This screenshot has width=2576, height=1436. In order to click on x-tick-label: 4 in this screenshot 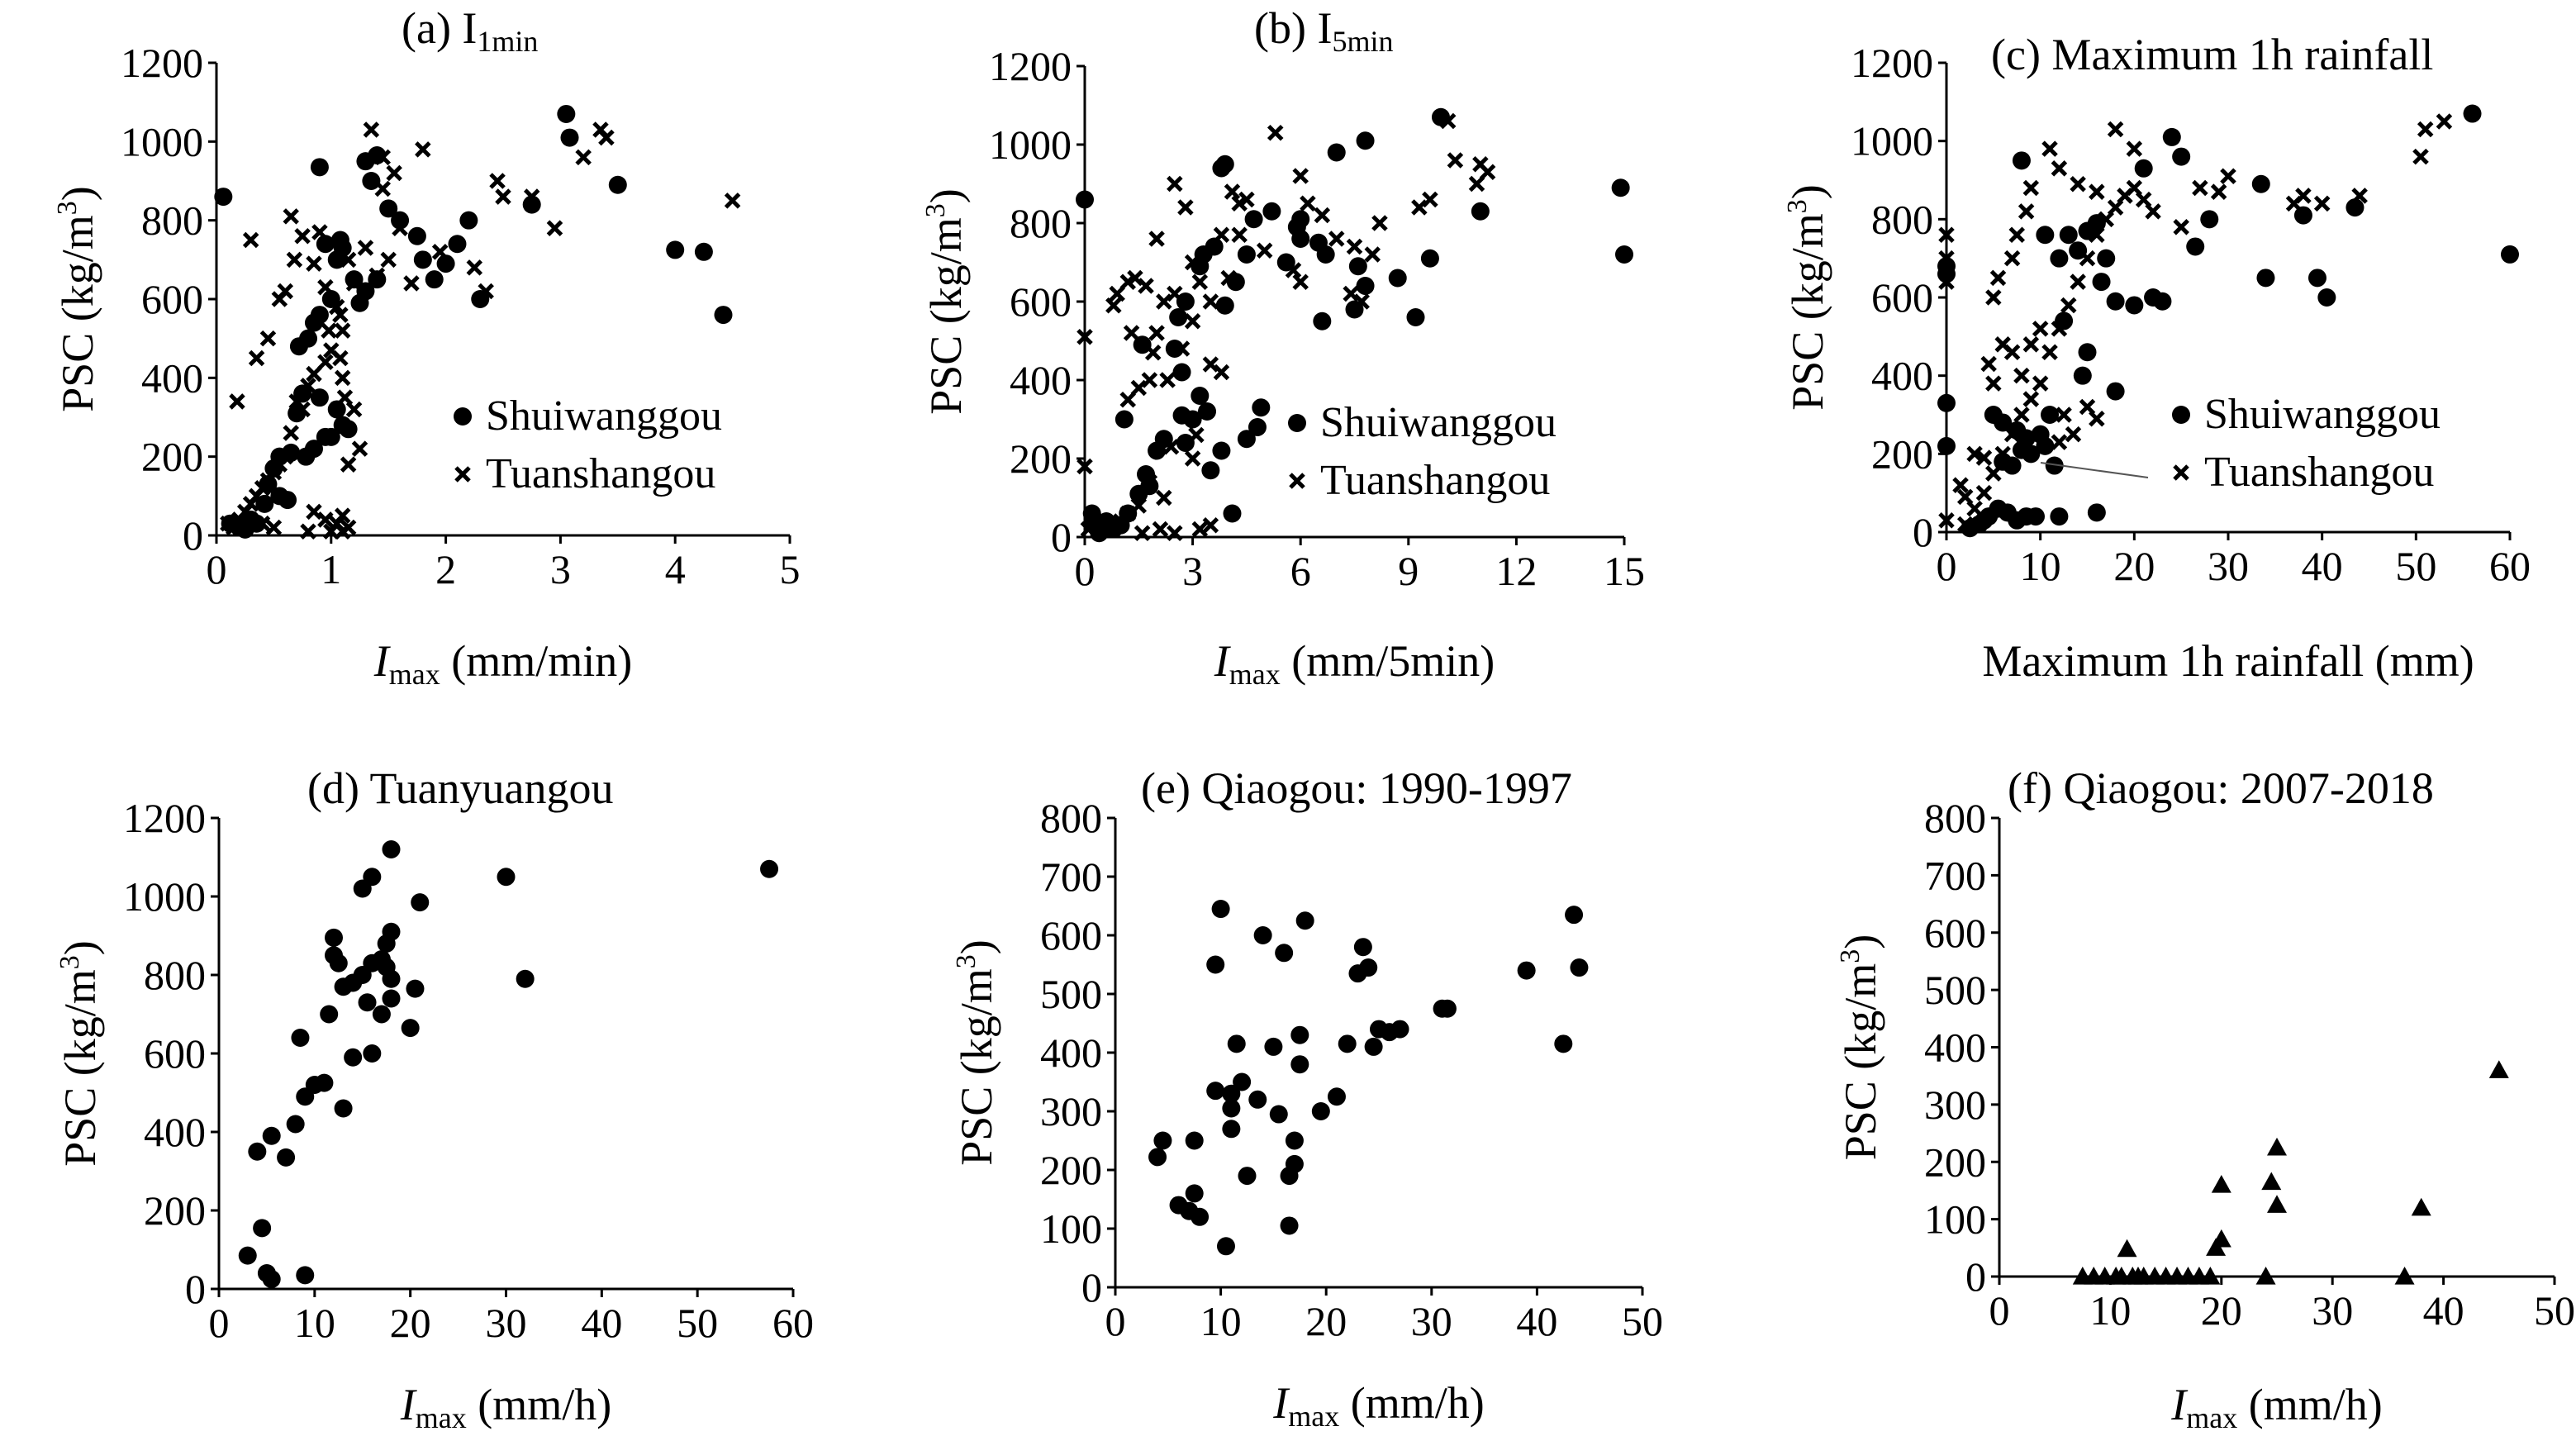, I will do `click(675, 569)`.